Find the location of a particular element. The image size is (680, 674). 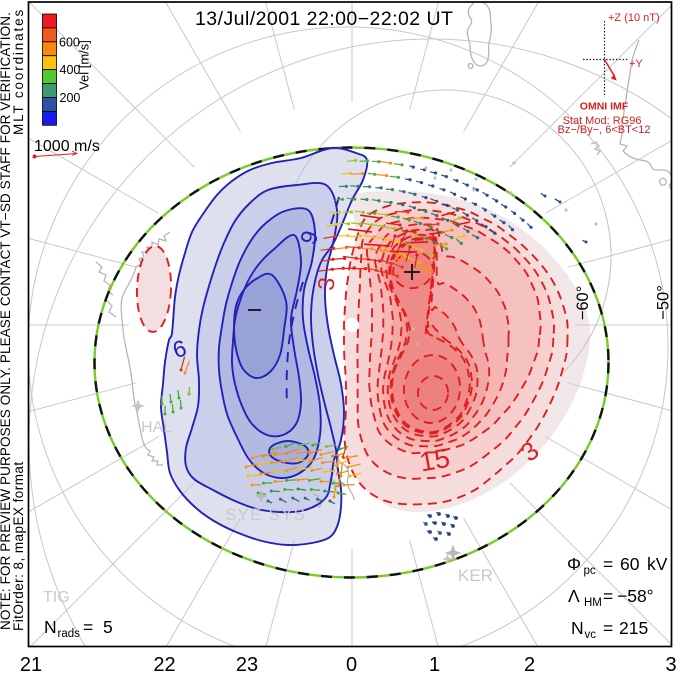

svg-text: Vel [m/s] is located at coordinates (83, 65).